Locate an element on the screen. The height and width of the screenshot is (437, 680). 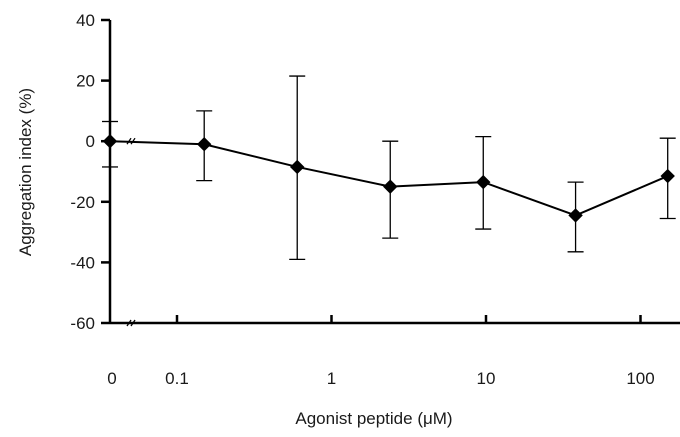
y-tick-label: 0 is located at coordinates (90, 141).